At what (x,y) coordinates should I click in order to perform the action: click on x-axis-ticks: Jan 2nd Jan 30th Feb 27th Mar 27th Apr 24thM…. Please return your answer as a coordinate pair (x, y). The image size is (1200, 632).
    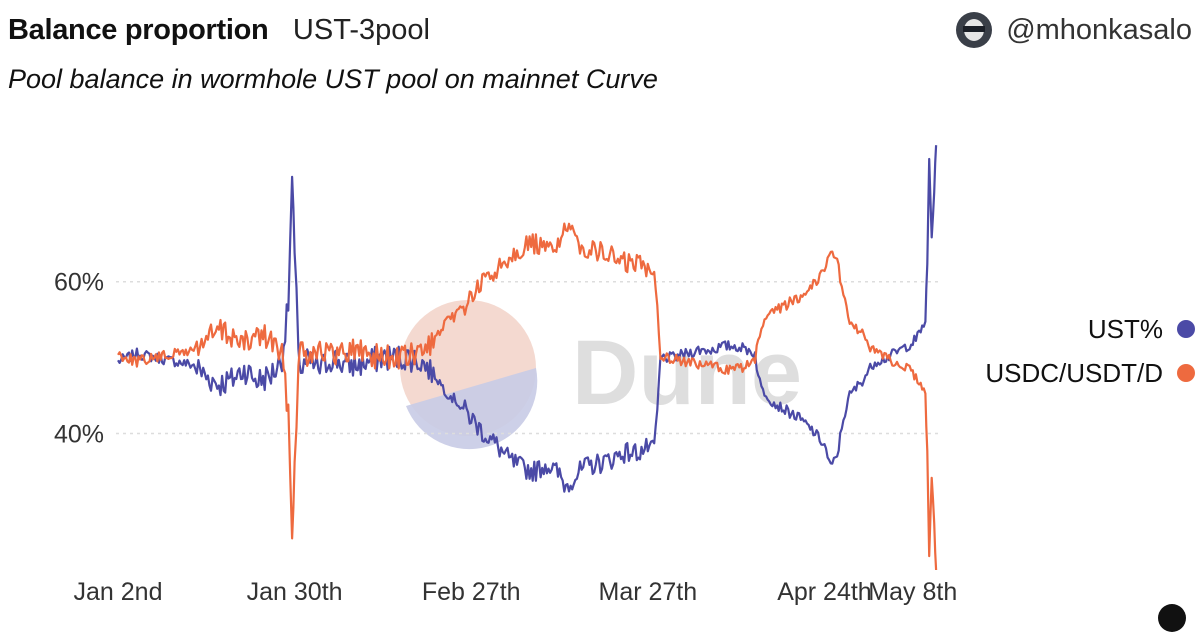
    Looking at the image, I should click on (516, 592).